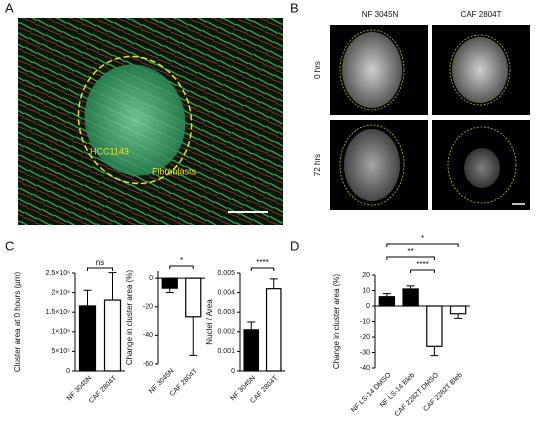  I want to click on y-tick-label: 0.005, so click(226, 273).